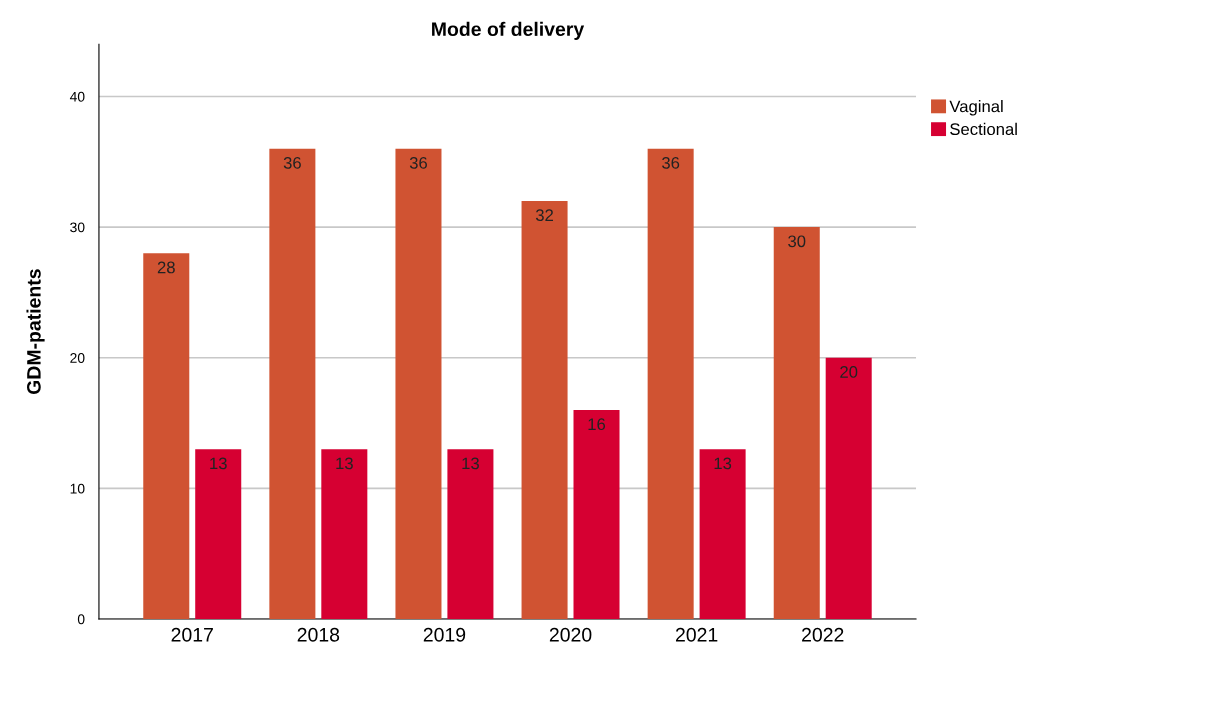 This screenshot has height=713, width=1217. I want to click on x-tick-label: 2019, so click(444, 634).